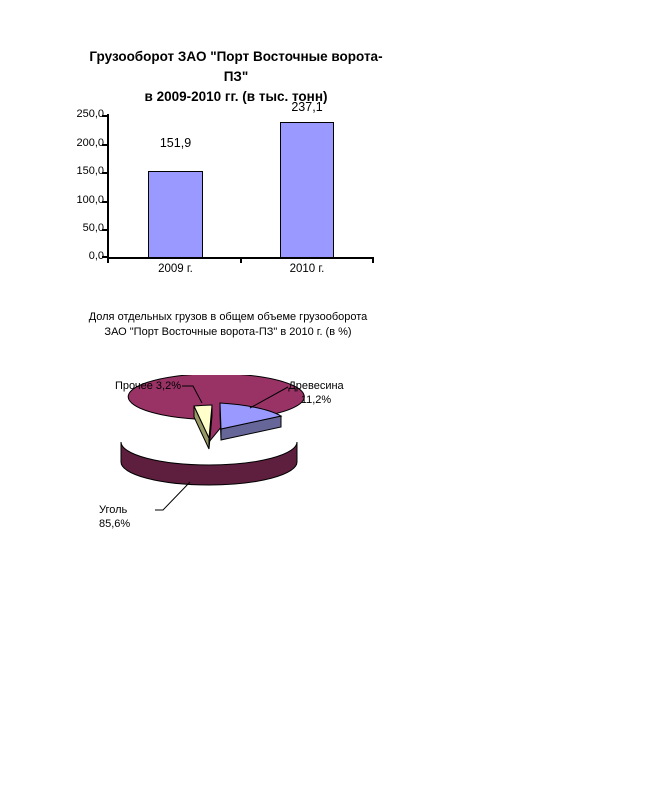 The width and height of the screenshot is (652, 808). I want to click on y-tick-label: 250,0, so click(90, 114).